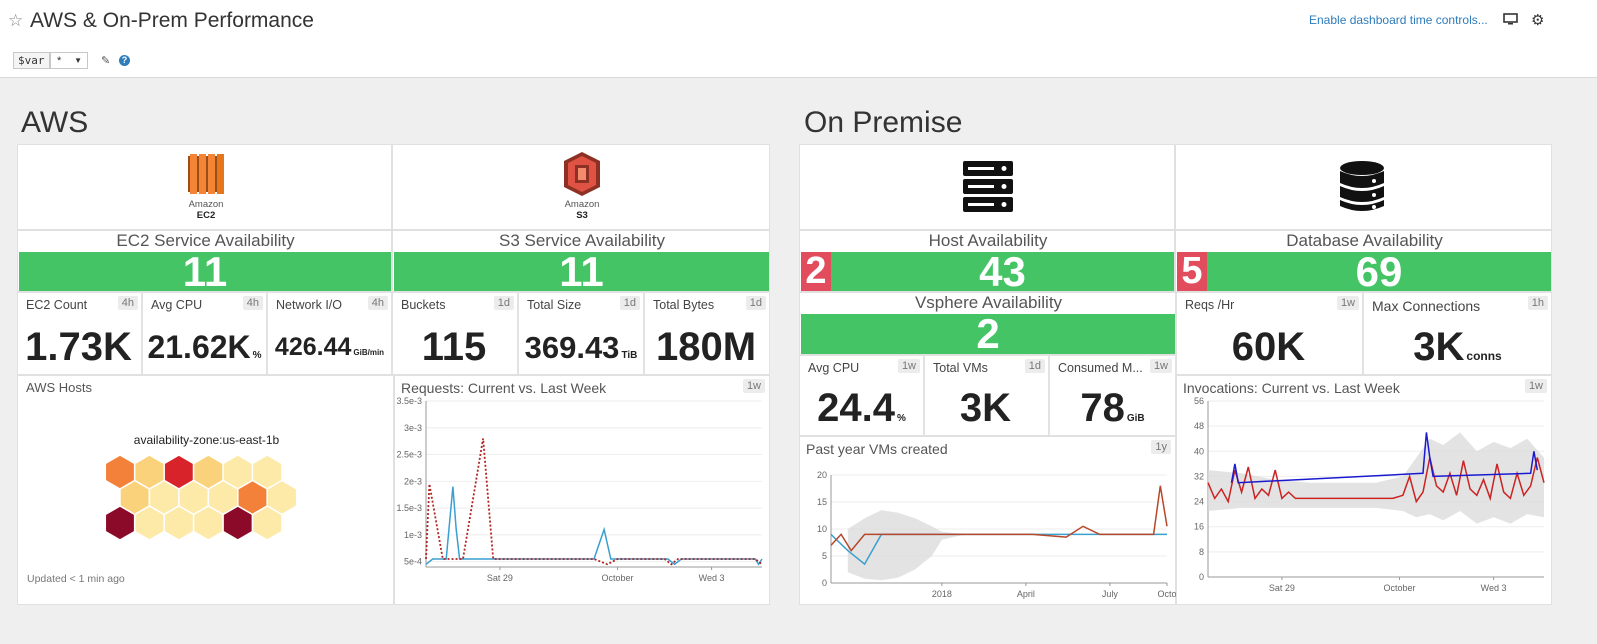 This screenshot has height=644, width=1597. I want to click on y-tick-label: 16, so click(1199, 527).